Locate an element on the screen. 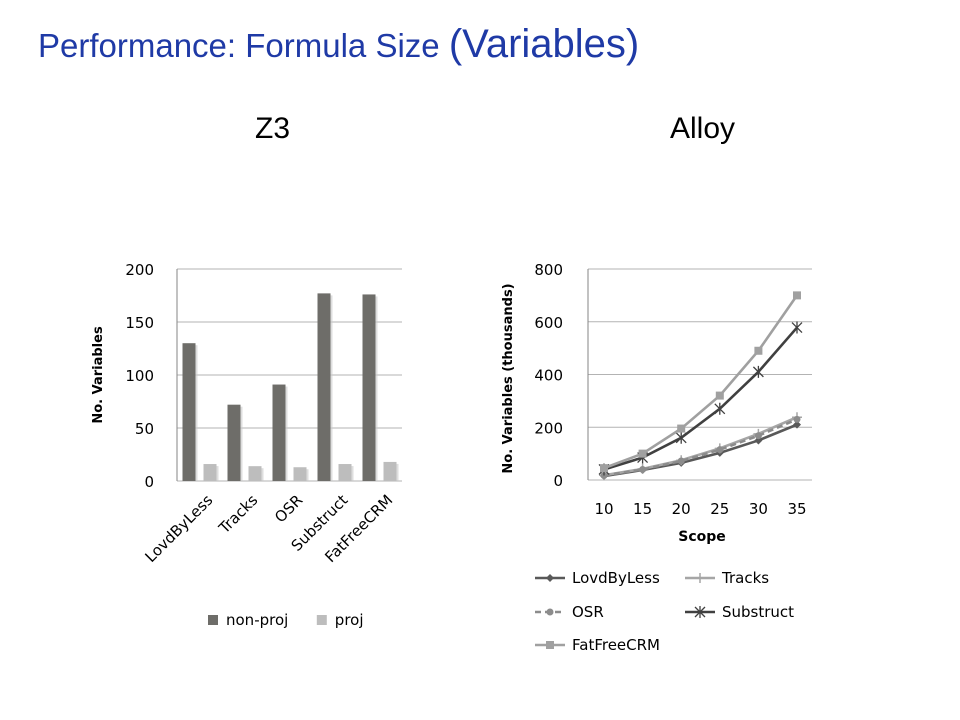 This screenshot has height=720, width=960. x-tick-label: OSR is located at coordinates (288, 508).